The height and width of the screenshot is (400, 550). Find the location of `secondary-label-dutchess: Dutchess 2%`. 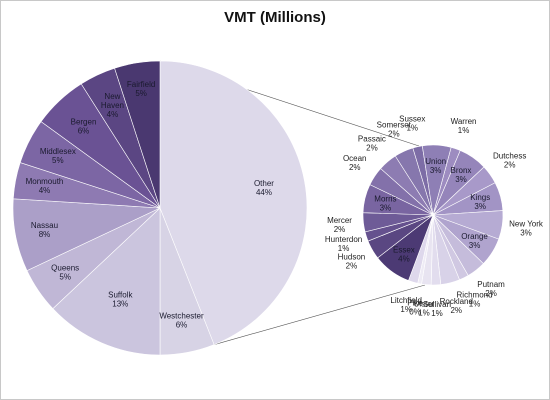

secondary-label-dutchess: Dutchess 2% is located at coordinates (509, 161).